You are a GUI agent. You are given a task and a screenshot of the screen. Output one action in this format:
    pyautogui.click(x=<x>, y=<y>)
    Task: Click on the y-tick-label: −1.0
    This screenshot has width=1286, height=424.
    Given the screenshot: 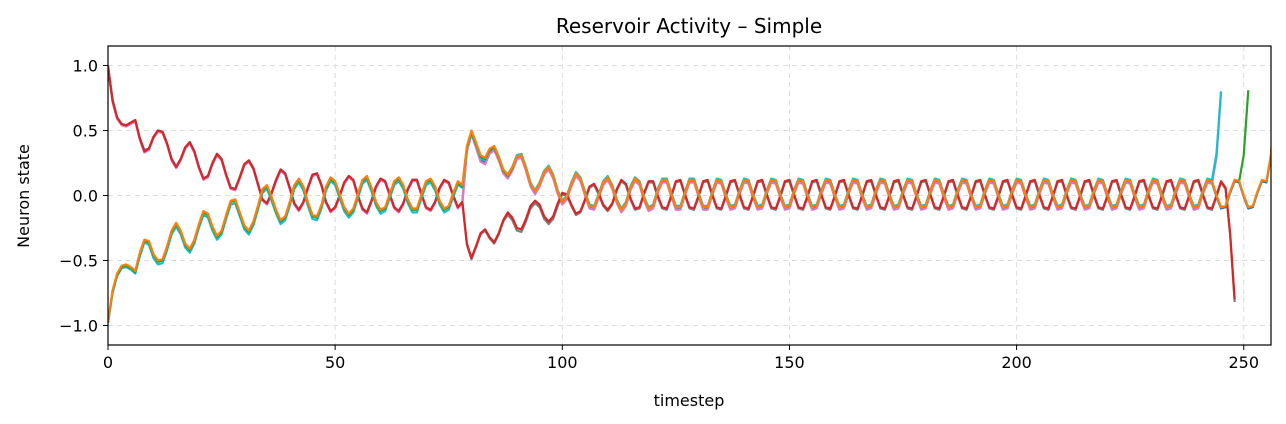 What is the action you would take?
    pyautogui.click(x=78, y=326)
    